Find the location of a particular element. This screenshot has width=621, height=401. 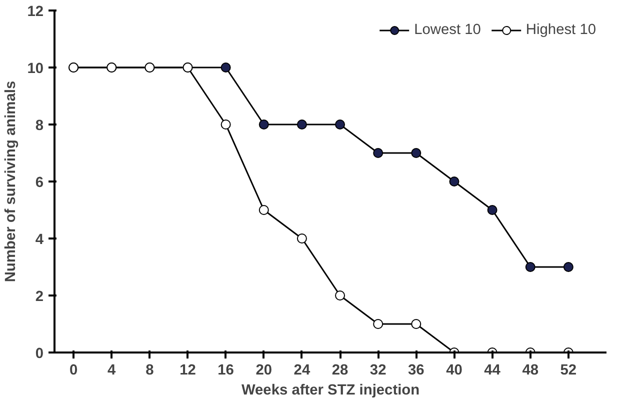

x-tick-label: 4 is located at coordinates (112, 370).